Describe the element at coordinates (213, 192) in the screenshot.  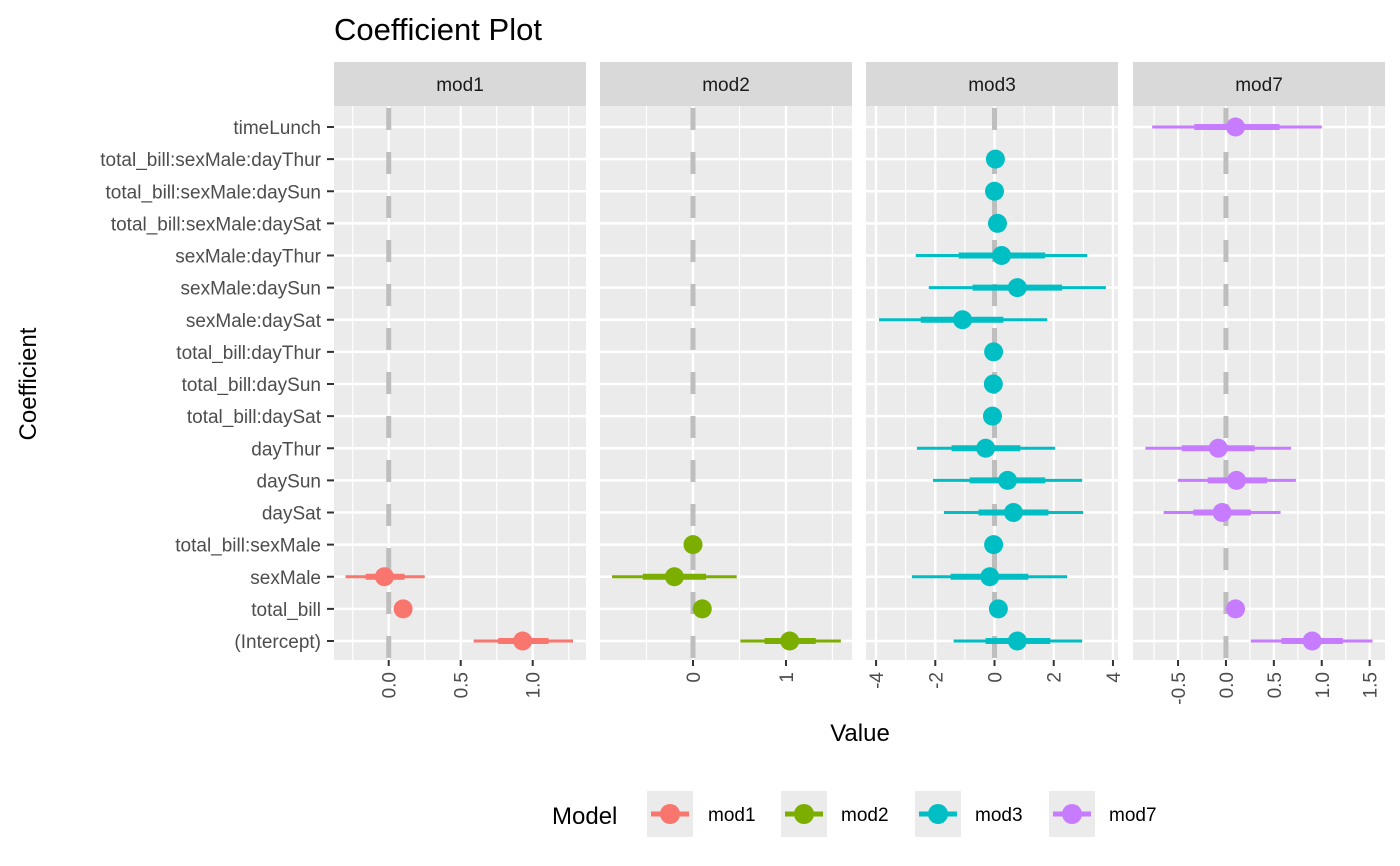
I see `y-tick-label: total_bill:sexMale:daySun` at that location.